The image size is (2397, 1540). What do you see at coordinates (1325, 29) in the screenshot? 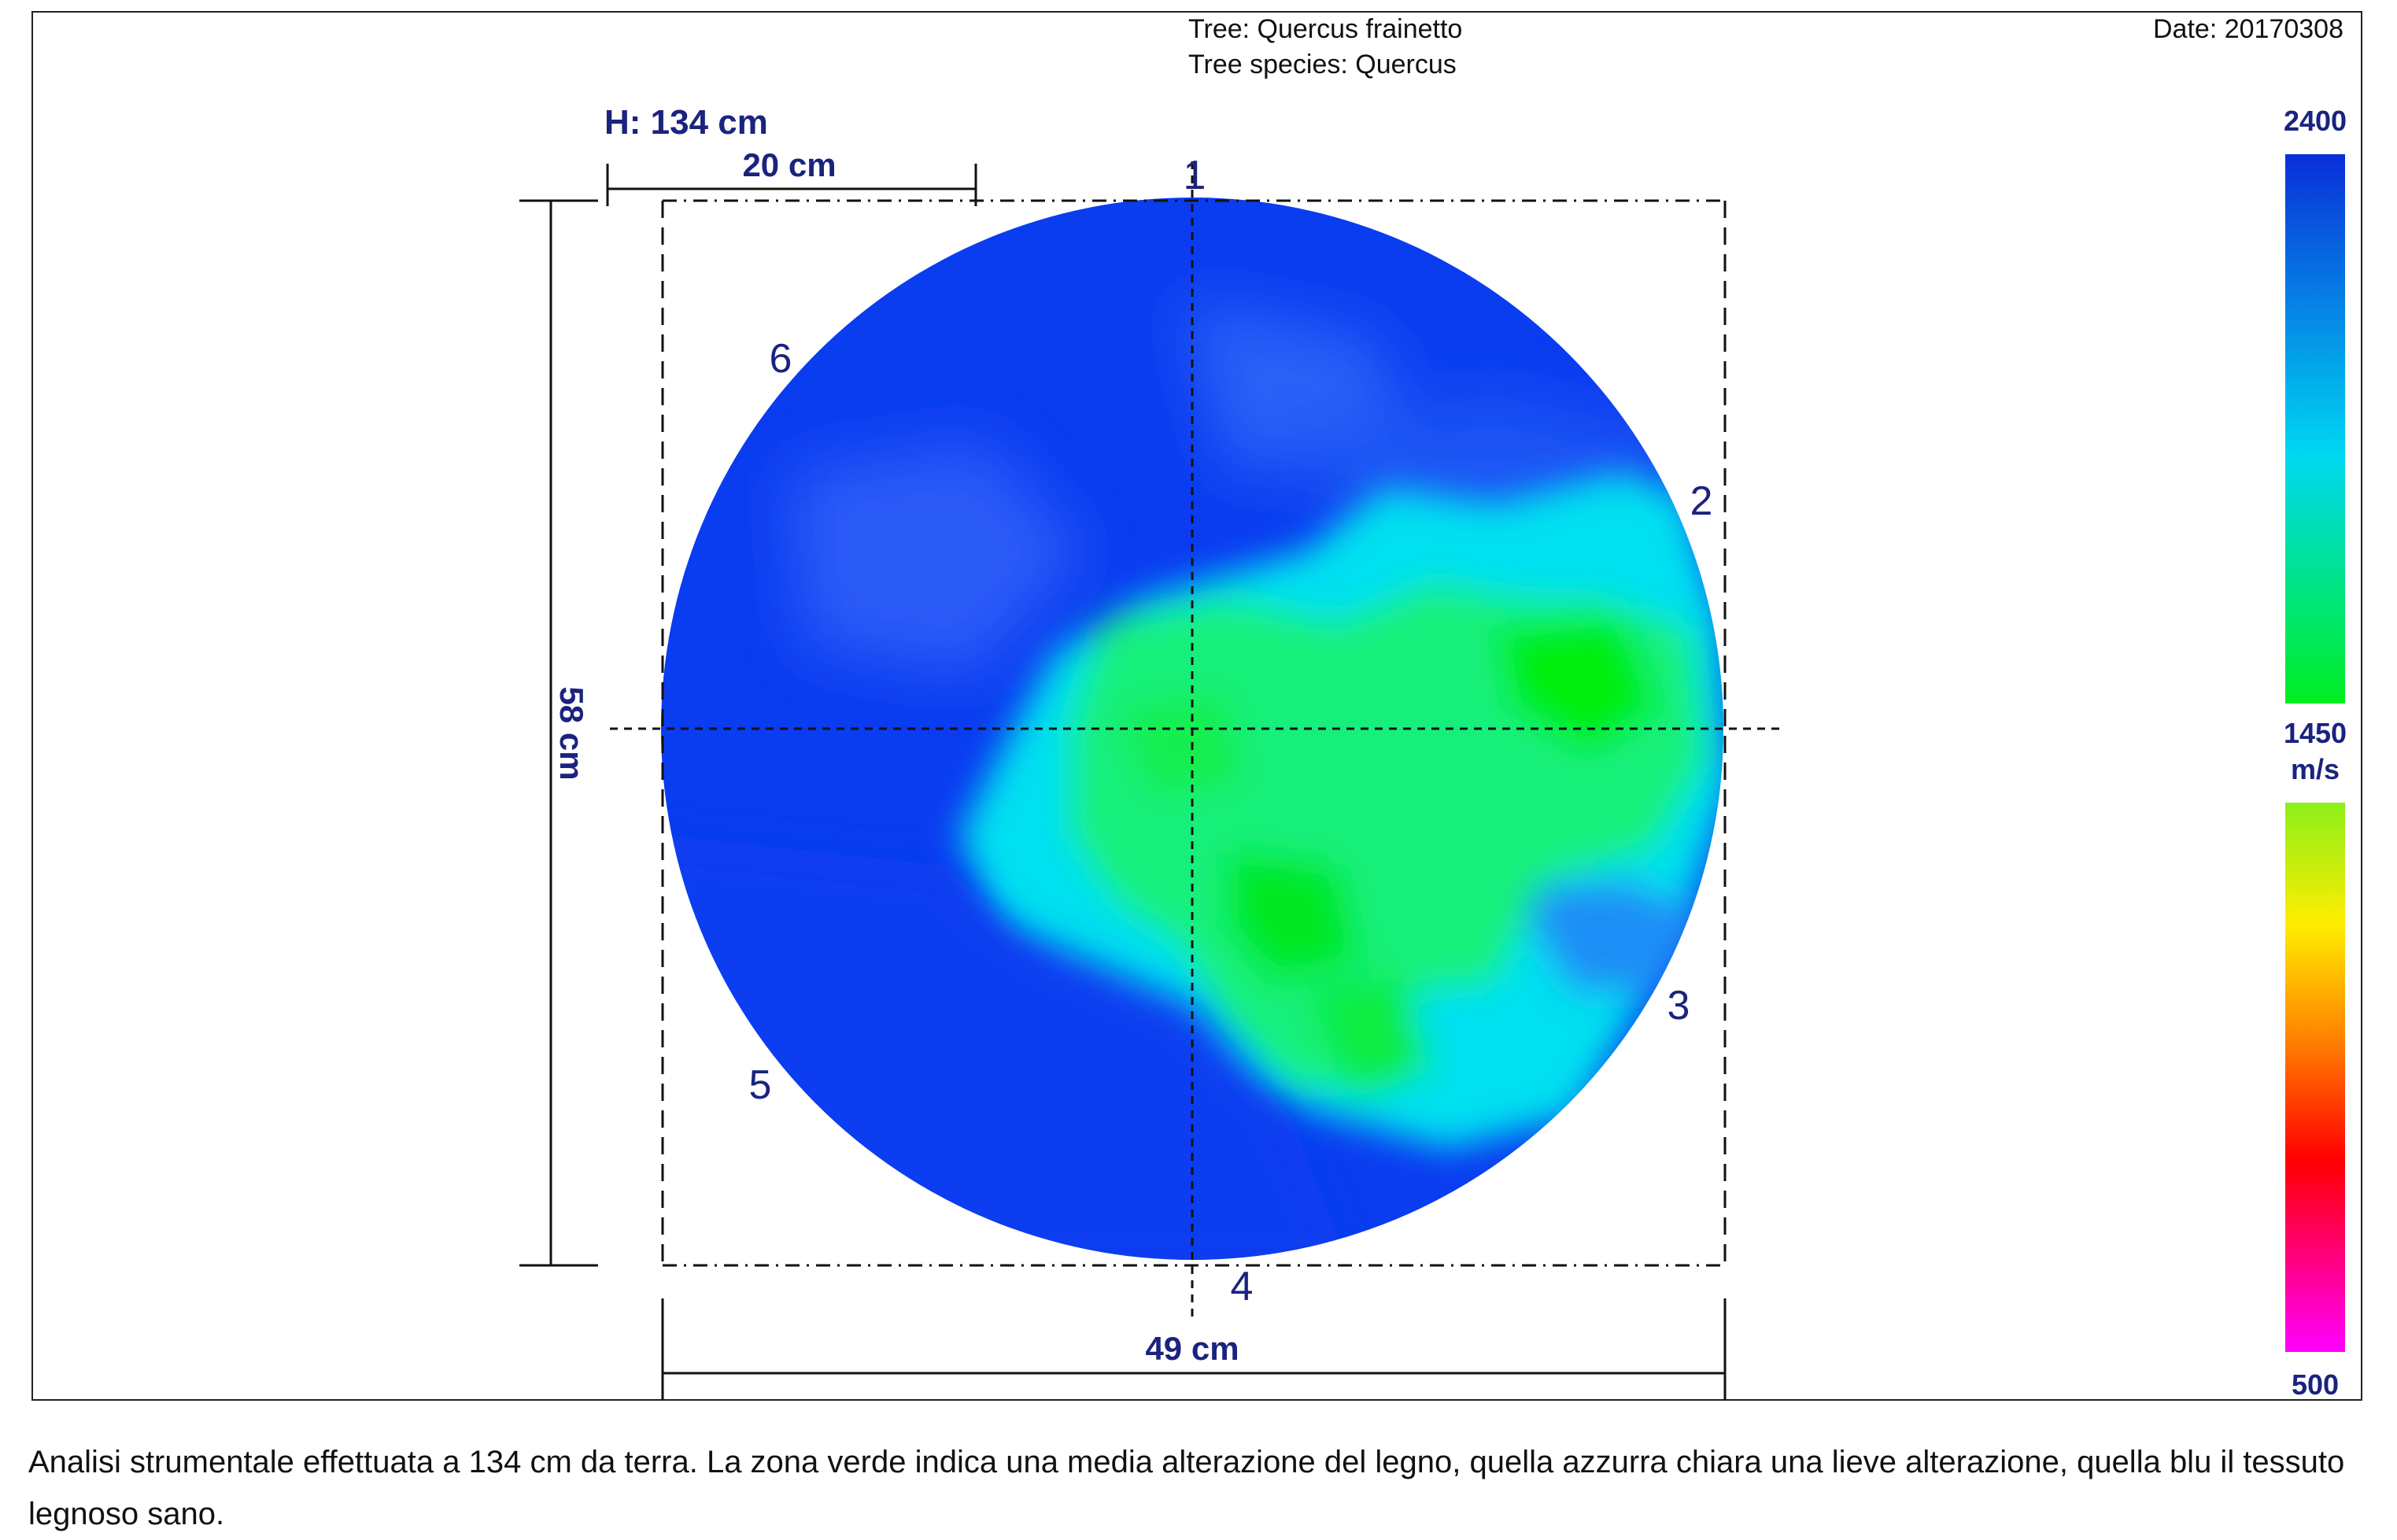
I see `tree-label: Tree: Quercus frainetto` at bounding box center [1325, 29].